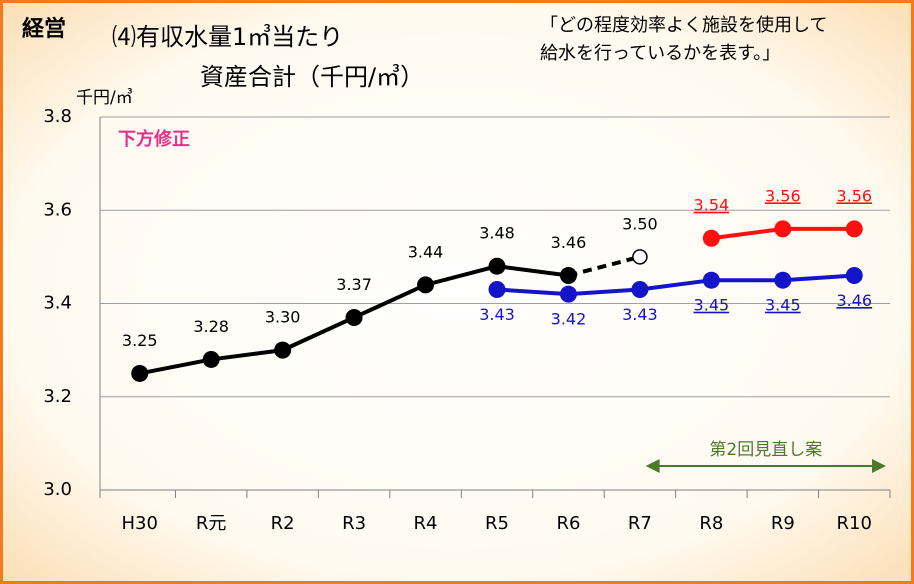  Describe the element at coordinates (568, 523) in the screenshot. I see `x-tick-label: R6` at that location.